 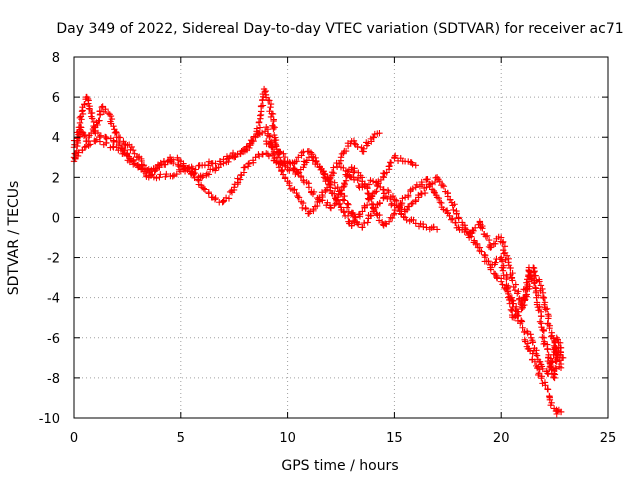 I want to click on x-tick-label: 10, so click(x=287, y=438).